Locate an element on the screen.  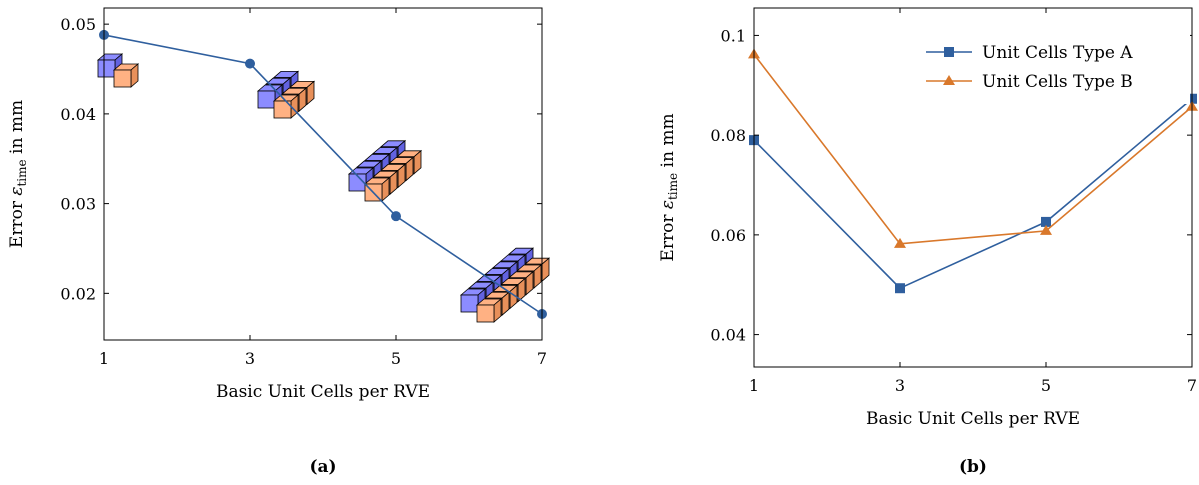
y-tick-label: 0.05 is located at coordinates (78, 24).